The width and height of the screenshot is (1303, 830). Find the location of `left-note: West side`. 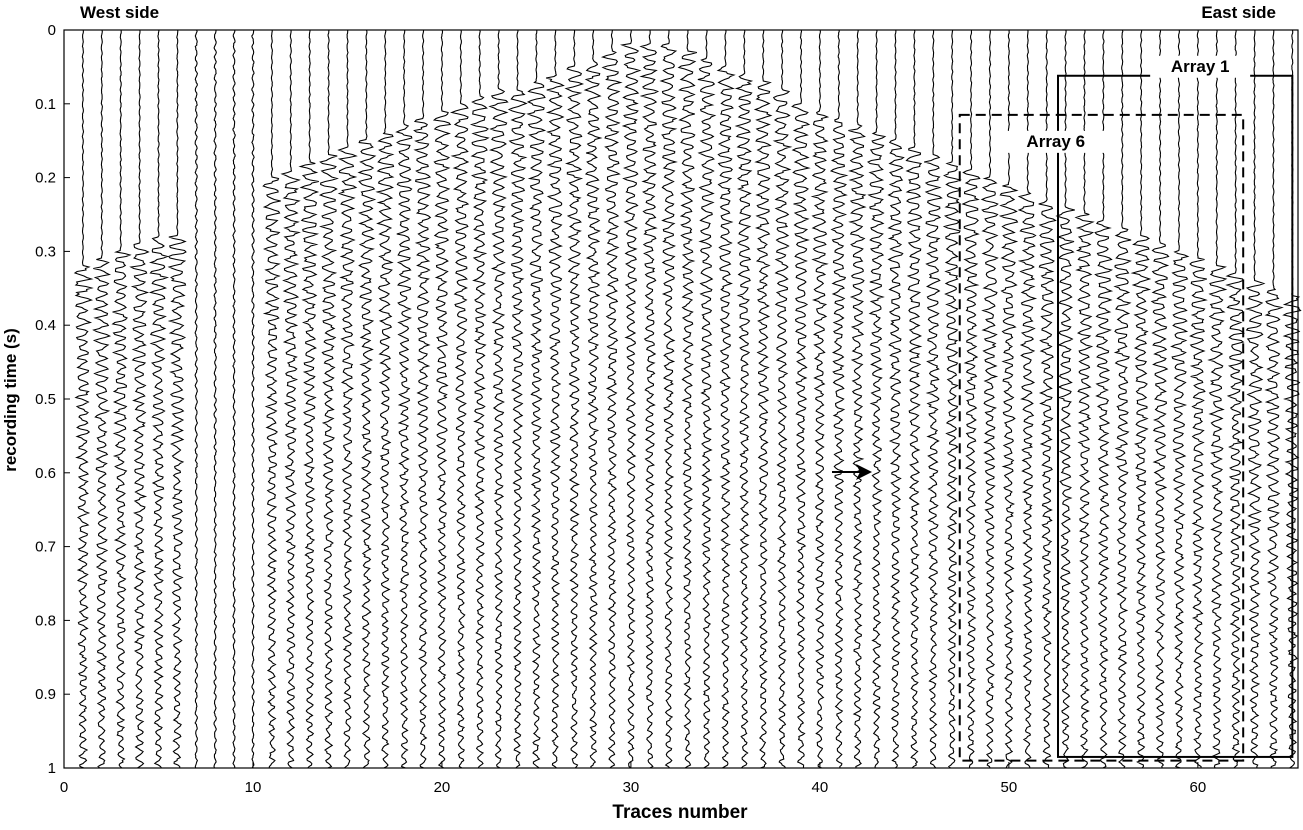

left-note: West side is located at coordinates (119, 12).